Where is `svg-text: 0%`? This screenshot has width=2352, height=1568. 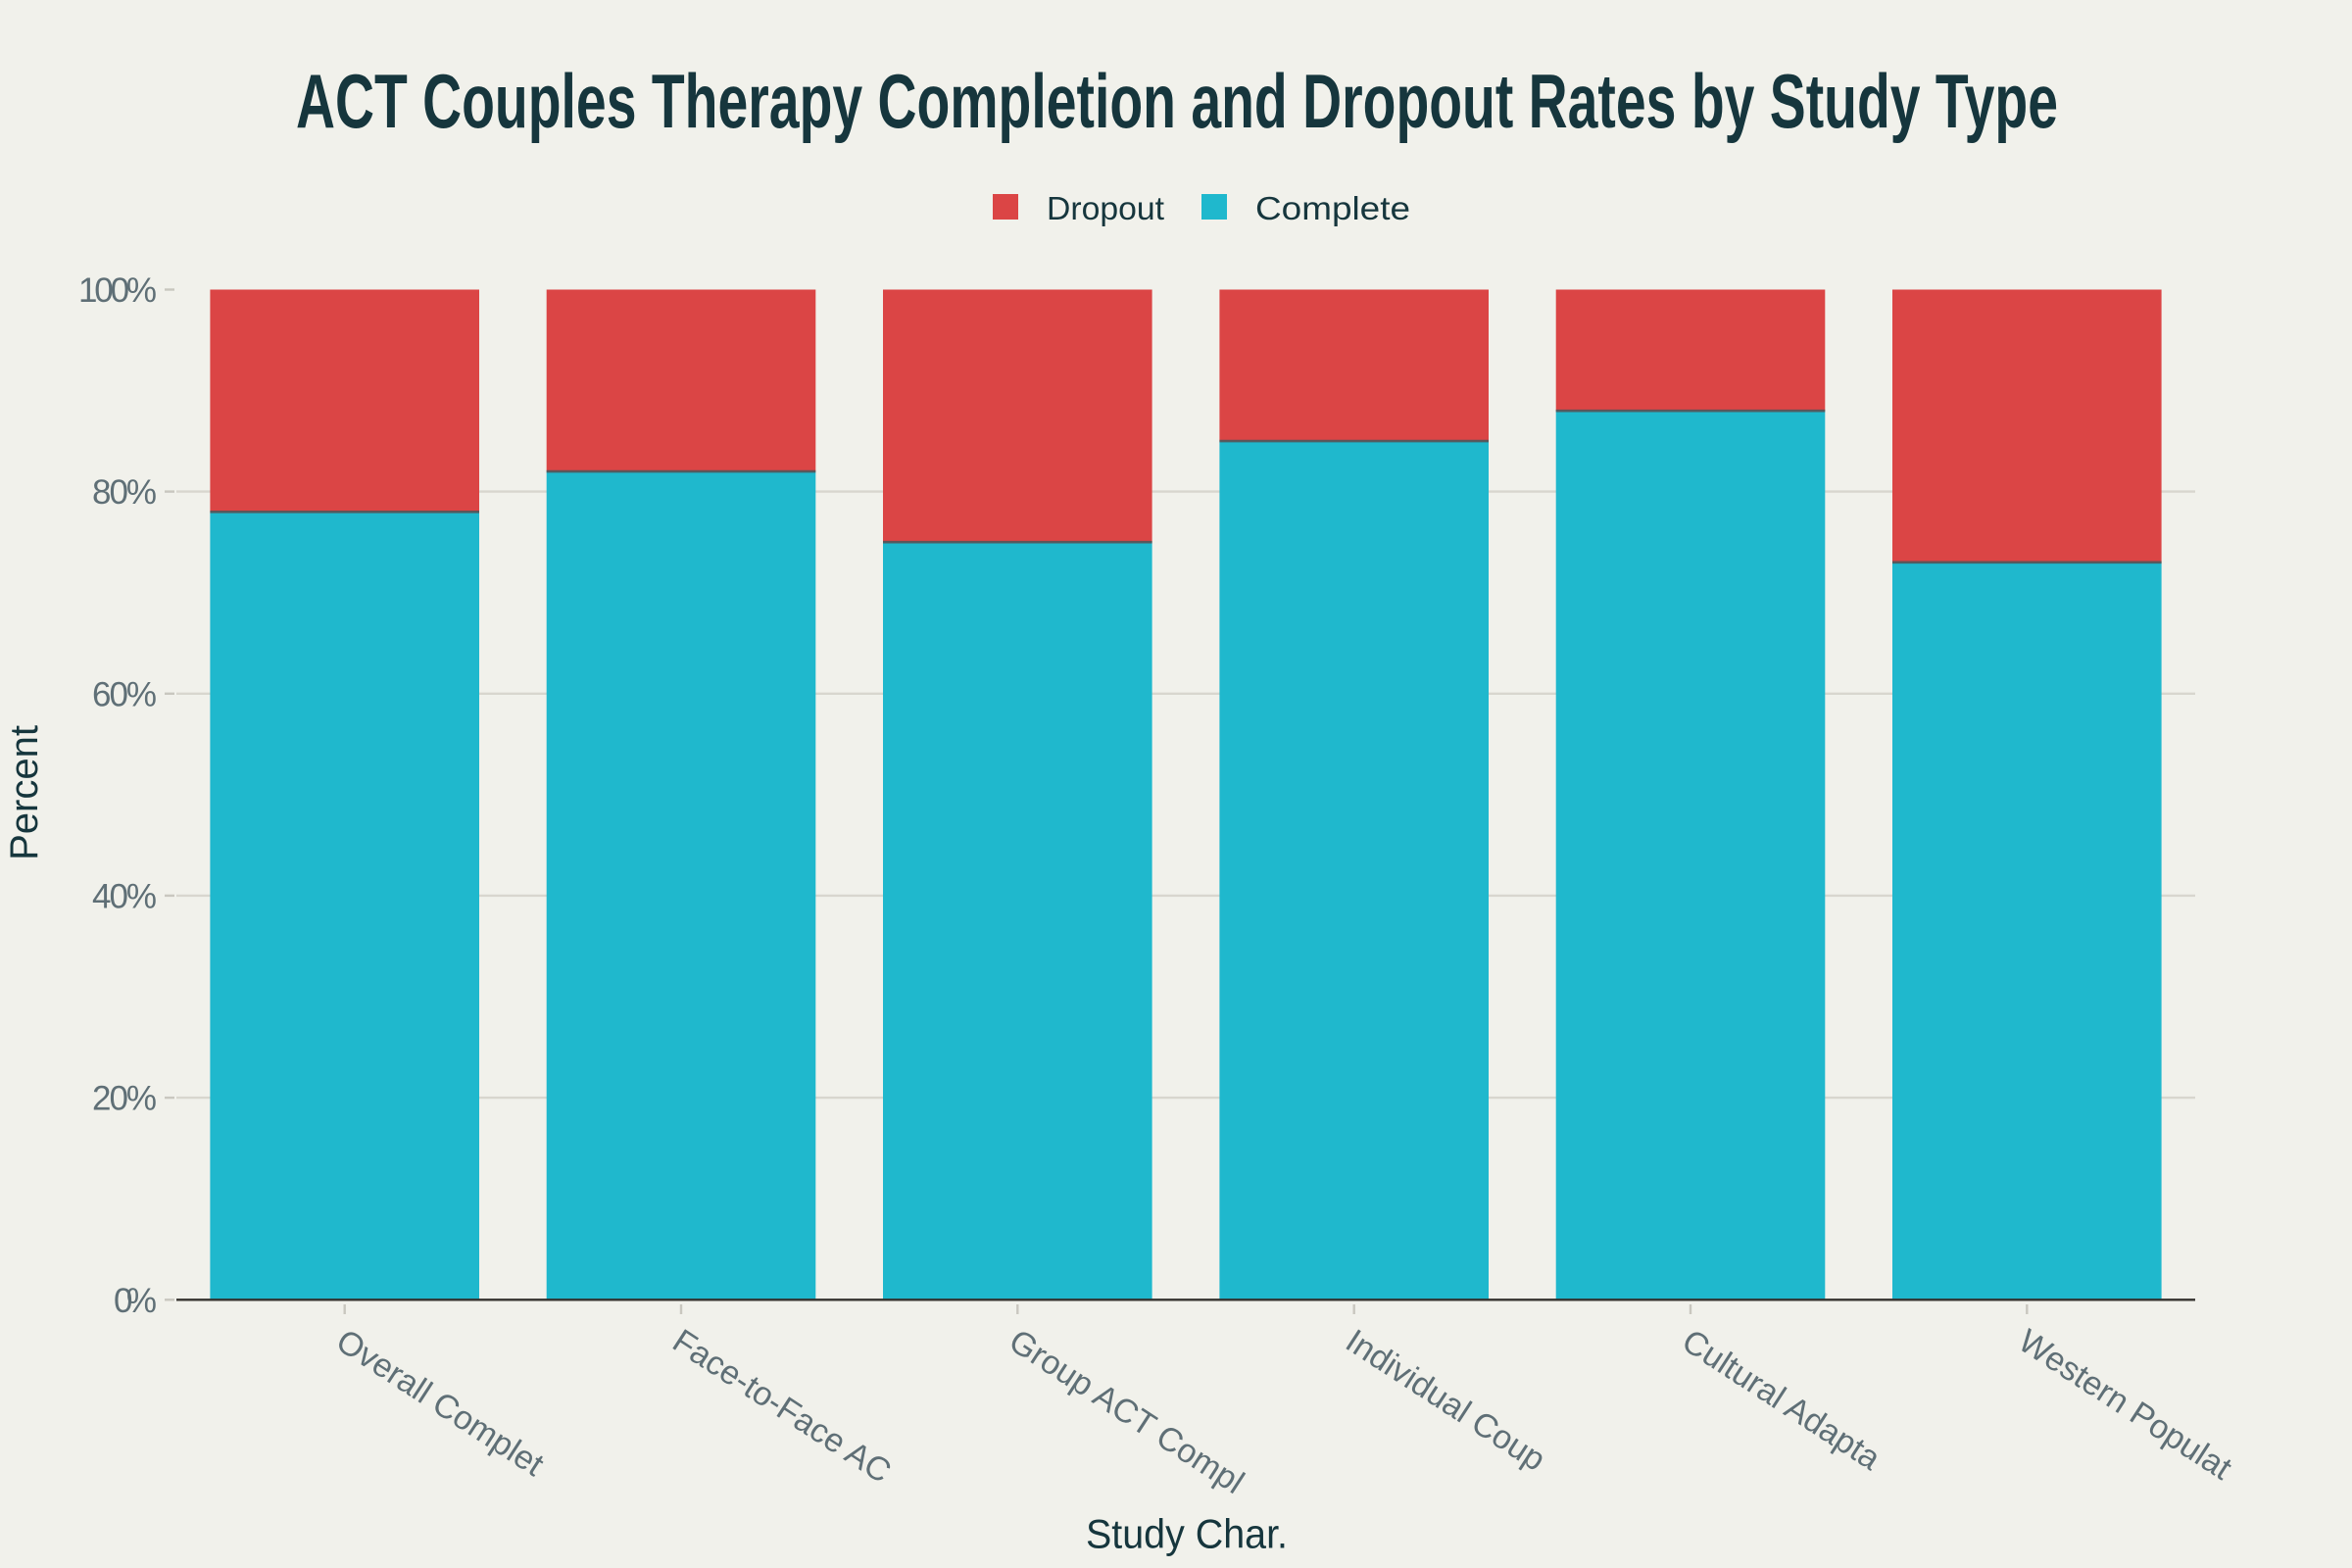 svg-text: 0% is located at coordinates (135, 1301).